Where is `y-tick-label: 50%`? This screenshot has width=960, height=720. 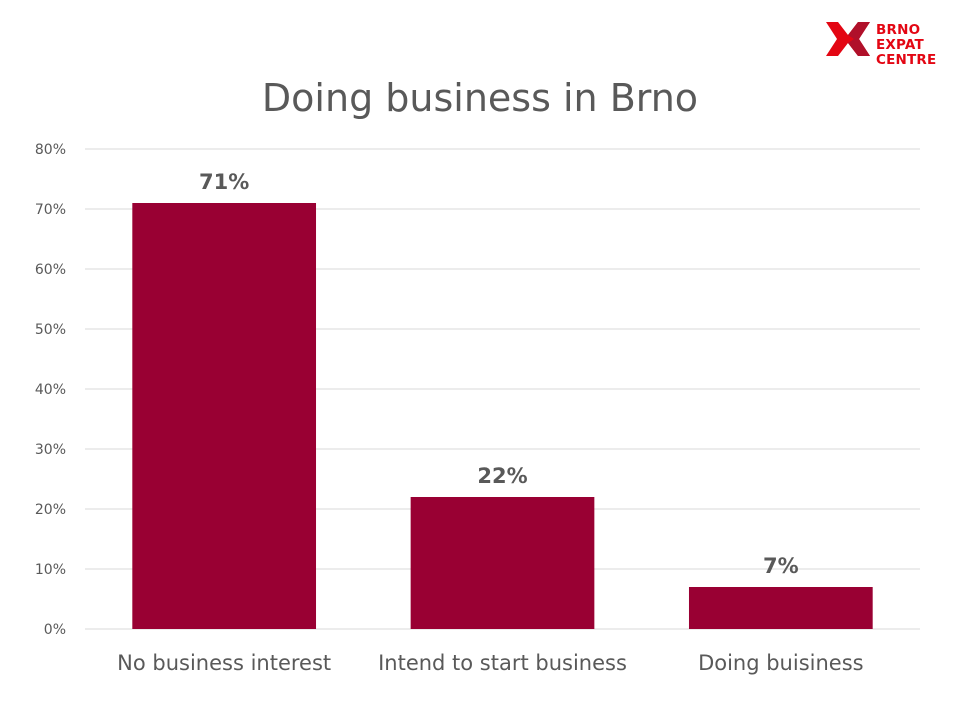 y-tick-label: 50% is located at coordinates (50, 330).